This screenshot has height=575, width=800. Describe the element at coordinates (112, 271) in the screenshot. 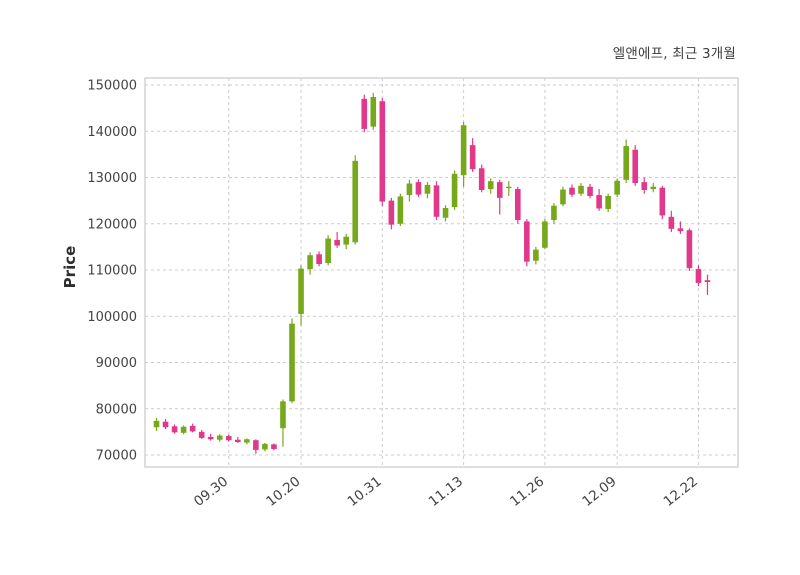

I see `svg-text: 110000` at that location.